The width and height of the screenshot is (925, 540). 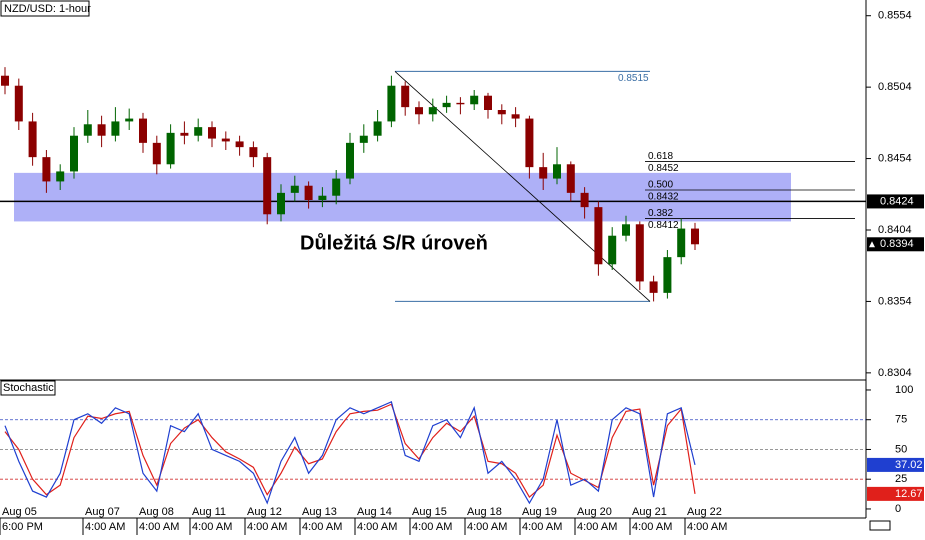 What do you see at coordinates (898, 509) in the screenshot?
I see `stoch-tick-label: 0` at bounding box center [898, 509].